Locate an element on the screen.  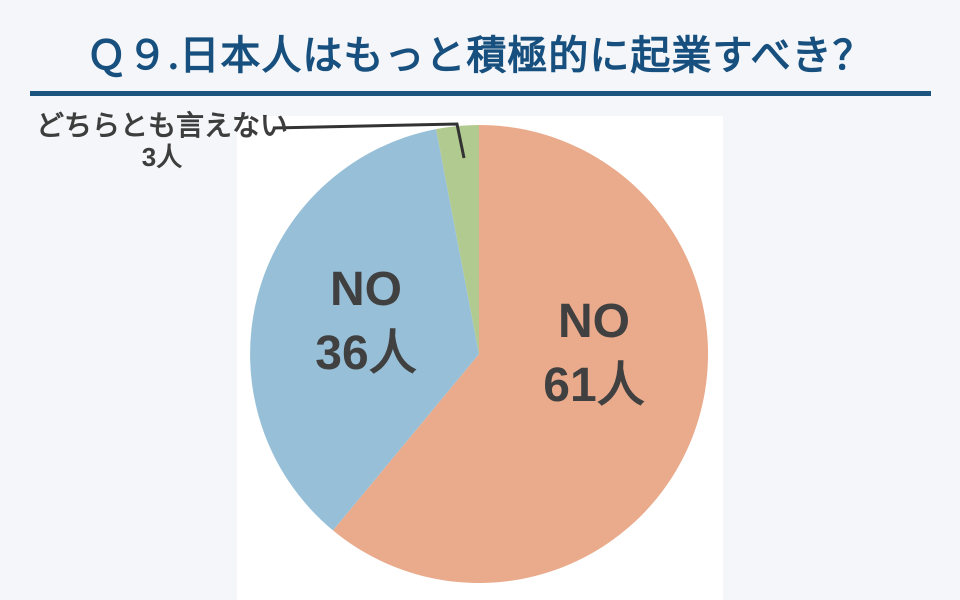
title-underline-rule is located at coordinates (480, 93).